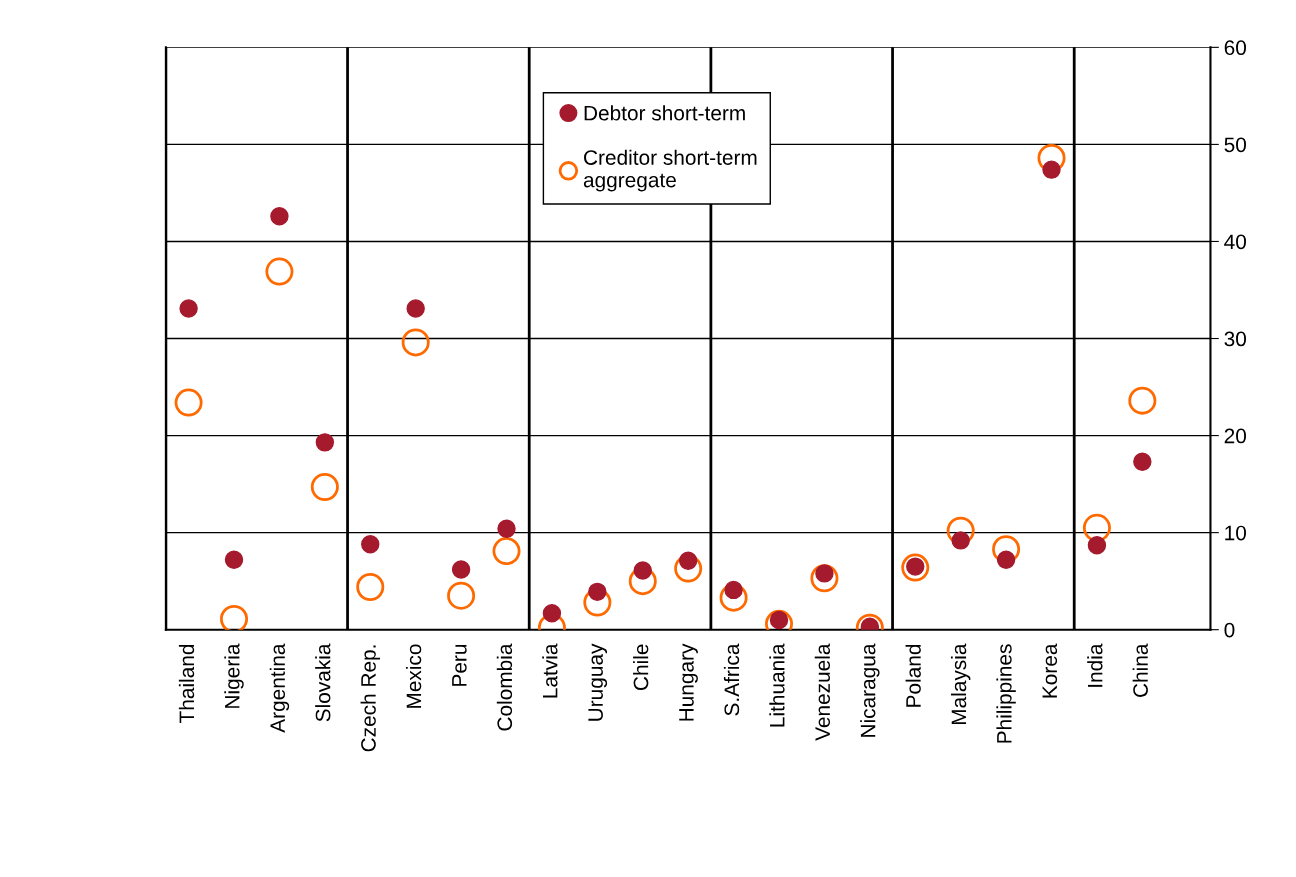 Image resolution: width=1296 pixels, height=877 pixels. What do you see at coordinates (1235, 145) in the screenshot?
I see `y-tick-label: 50` at bounding box center [1235, 145].